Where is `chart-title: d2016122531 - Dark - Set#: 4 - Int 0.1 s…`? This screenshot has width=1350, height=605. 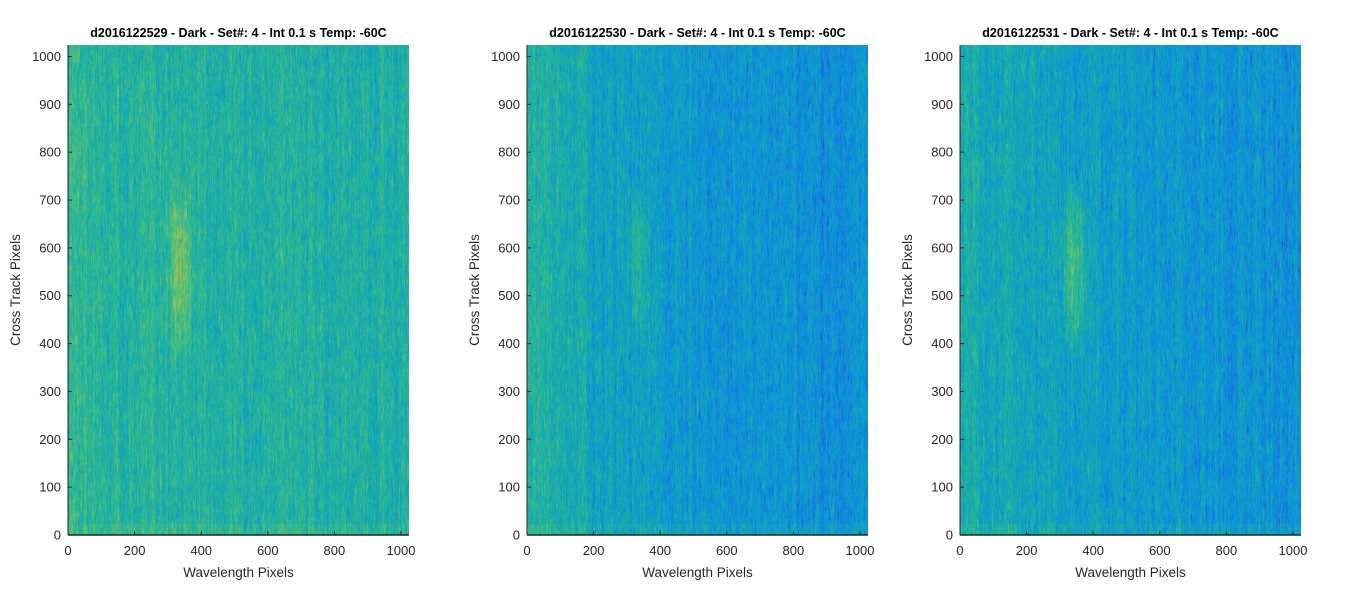
chart-title: d2016122531 - Dark - Set#: 4 - Int 0.1 s… is located at coordinates (1130, 33).